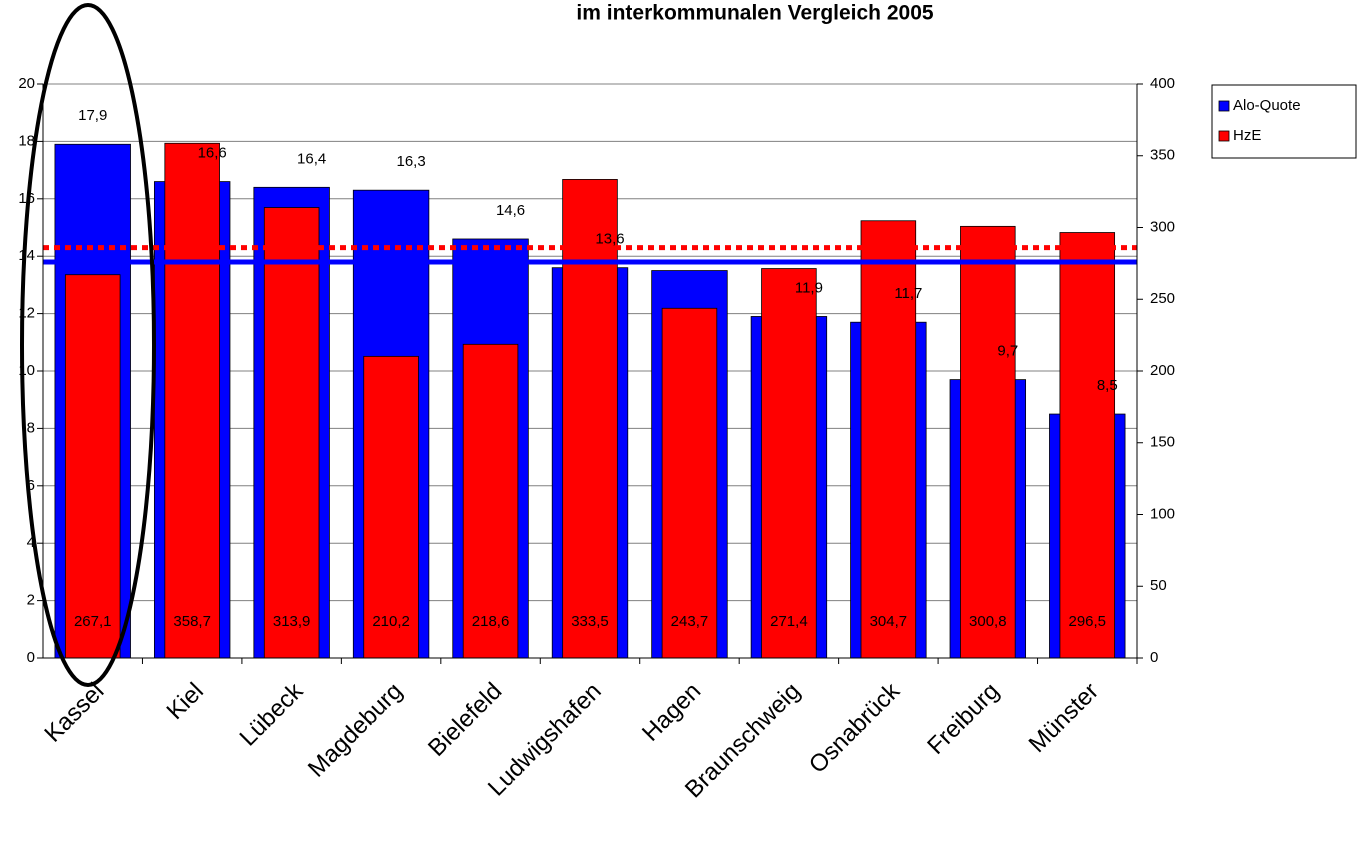 This screenshot has width=1358, height=851. What do you see at coordinates (809, 287) in the screenshot?
I see `value-label: 11,9` at bounding box center [809, 287].